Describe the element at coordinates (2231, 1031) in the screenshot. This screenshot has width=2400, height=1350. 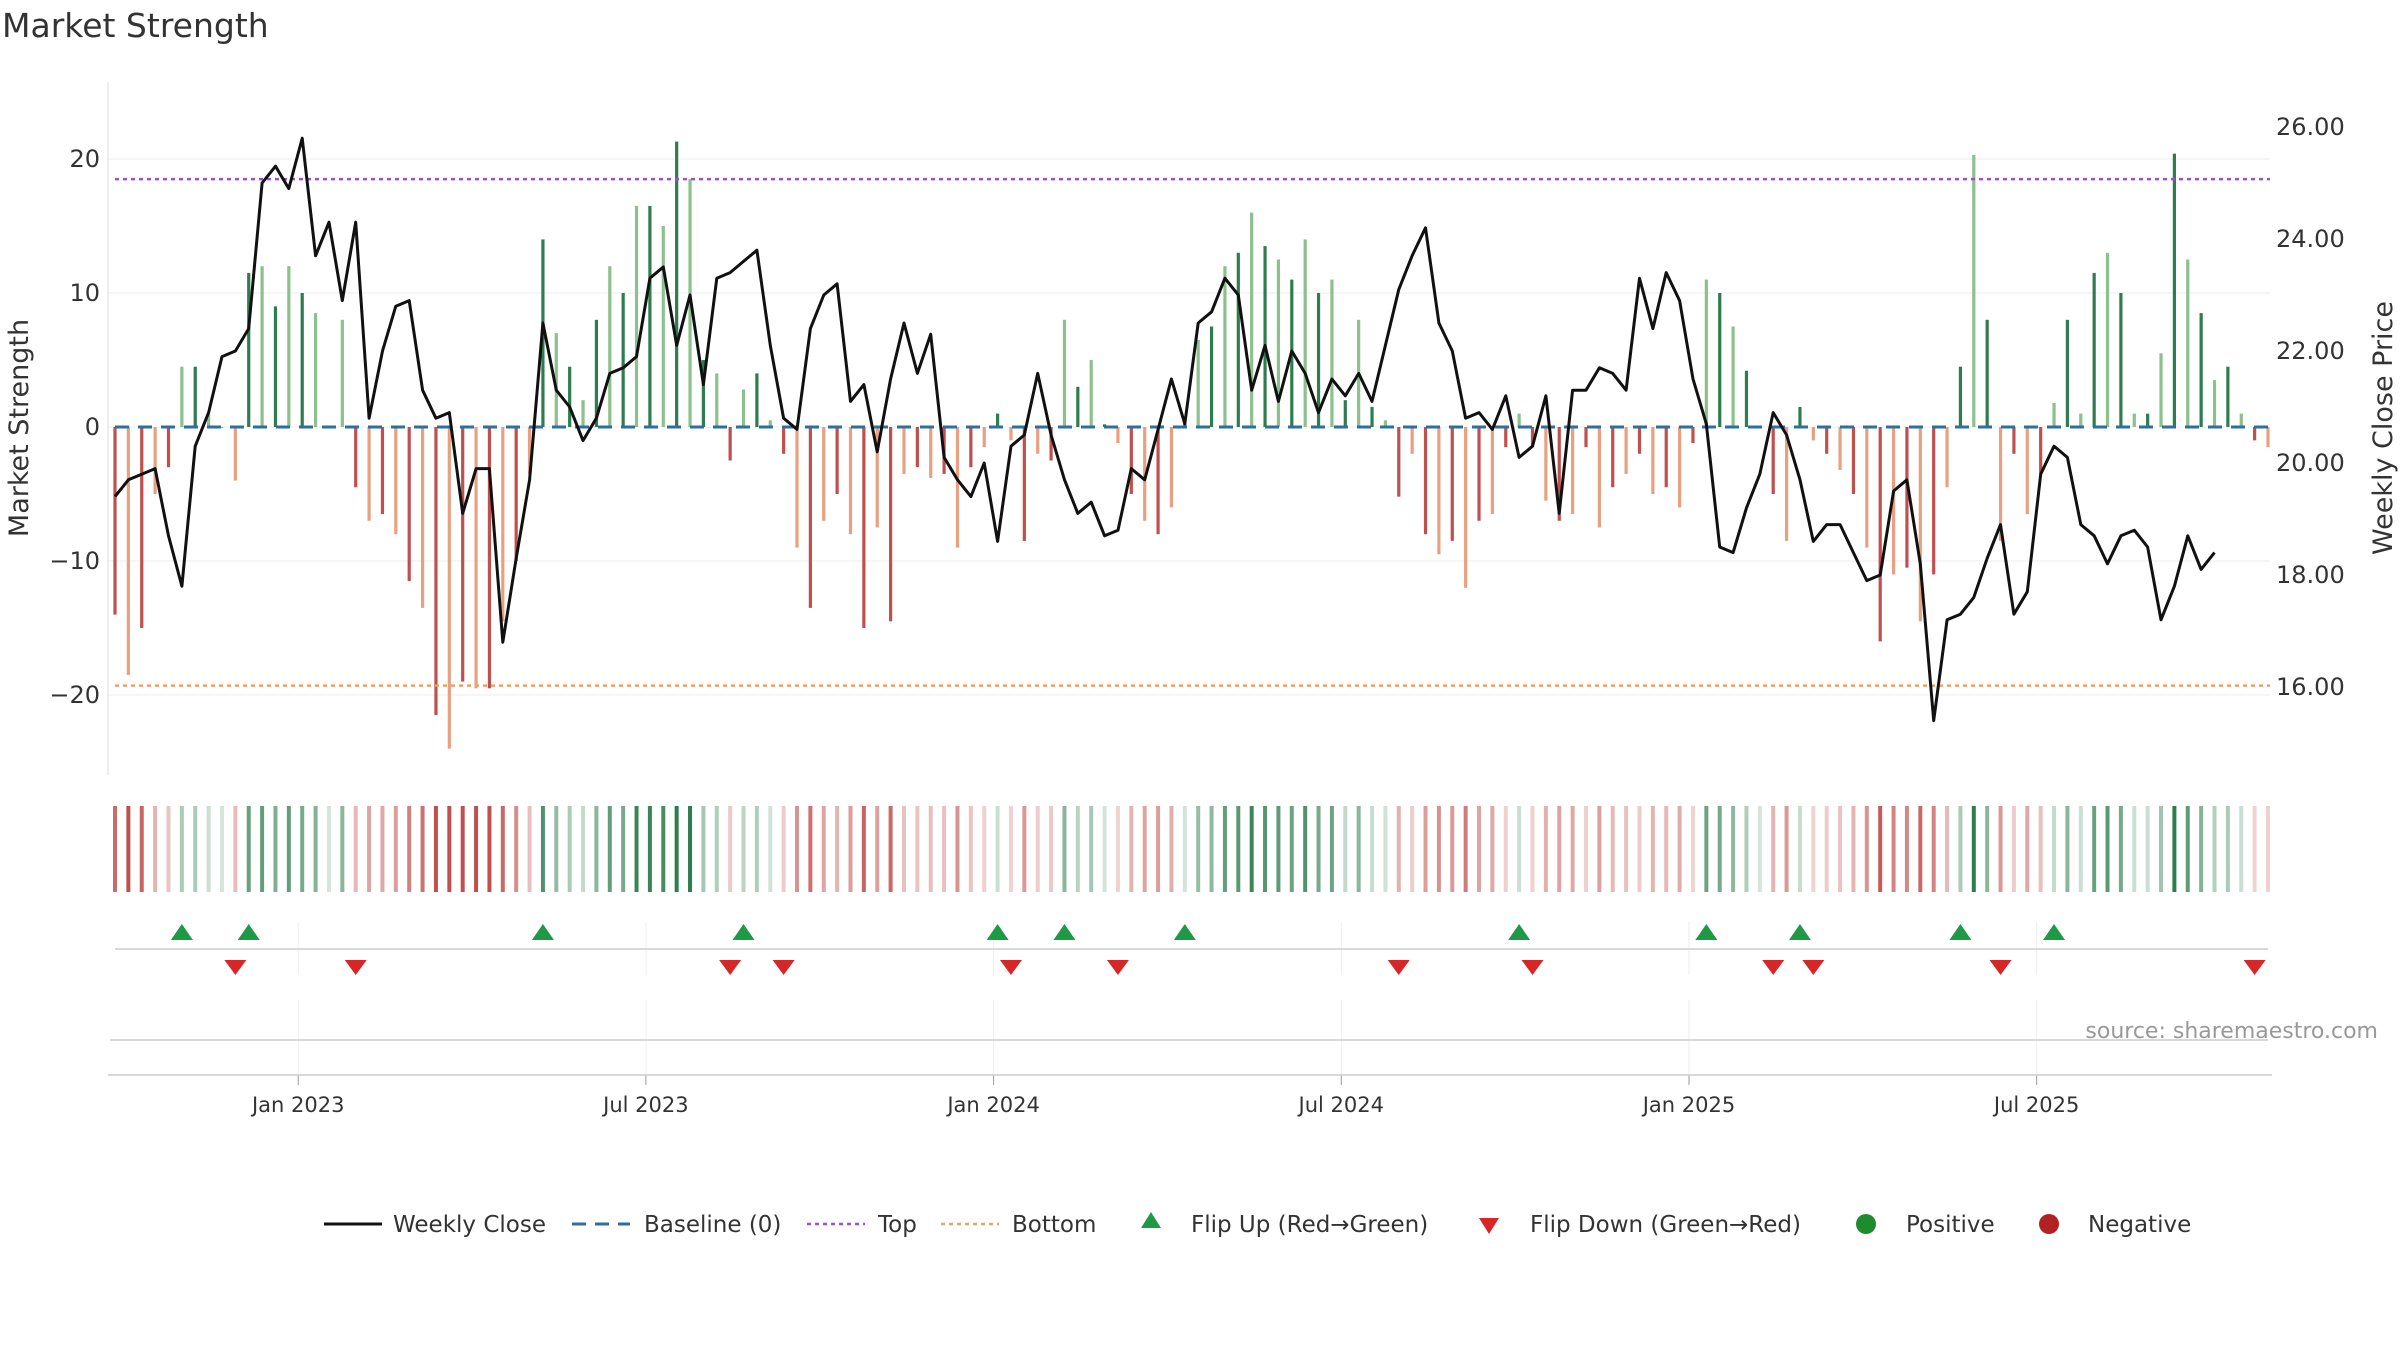
I see `source-label: source: sharemaestro.com` at that location.